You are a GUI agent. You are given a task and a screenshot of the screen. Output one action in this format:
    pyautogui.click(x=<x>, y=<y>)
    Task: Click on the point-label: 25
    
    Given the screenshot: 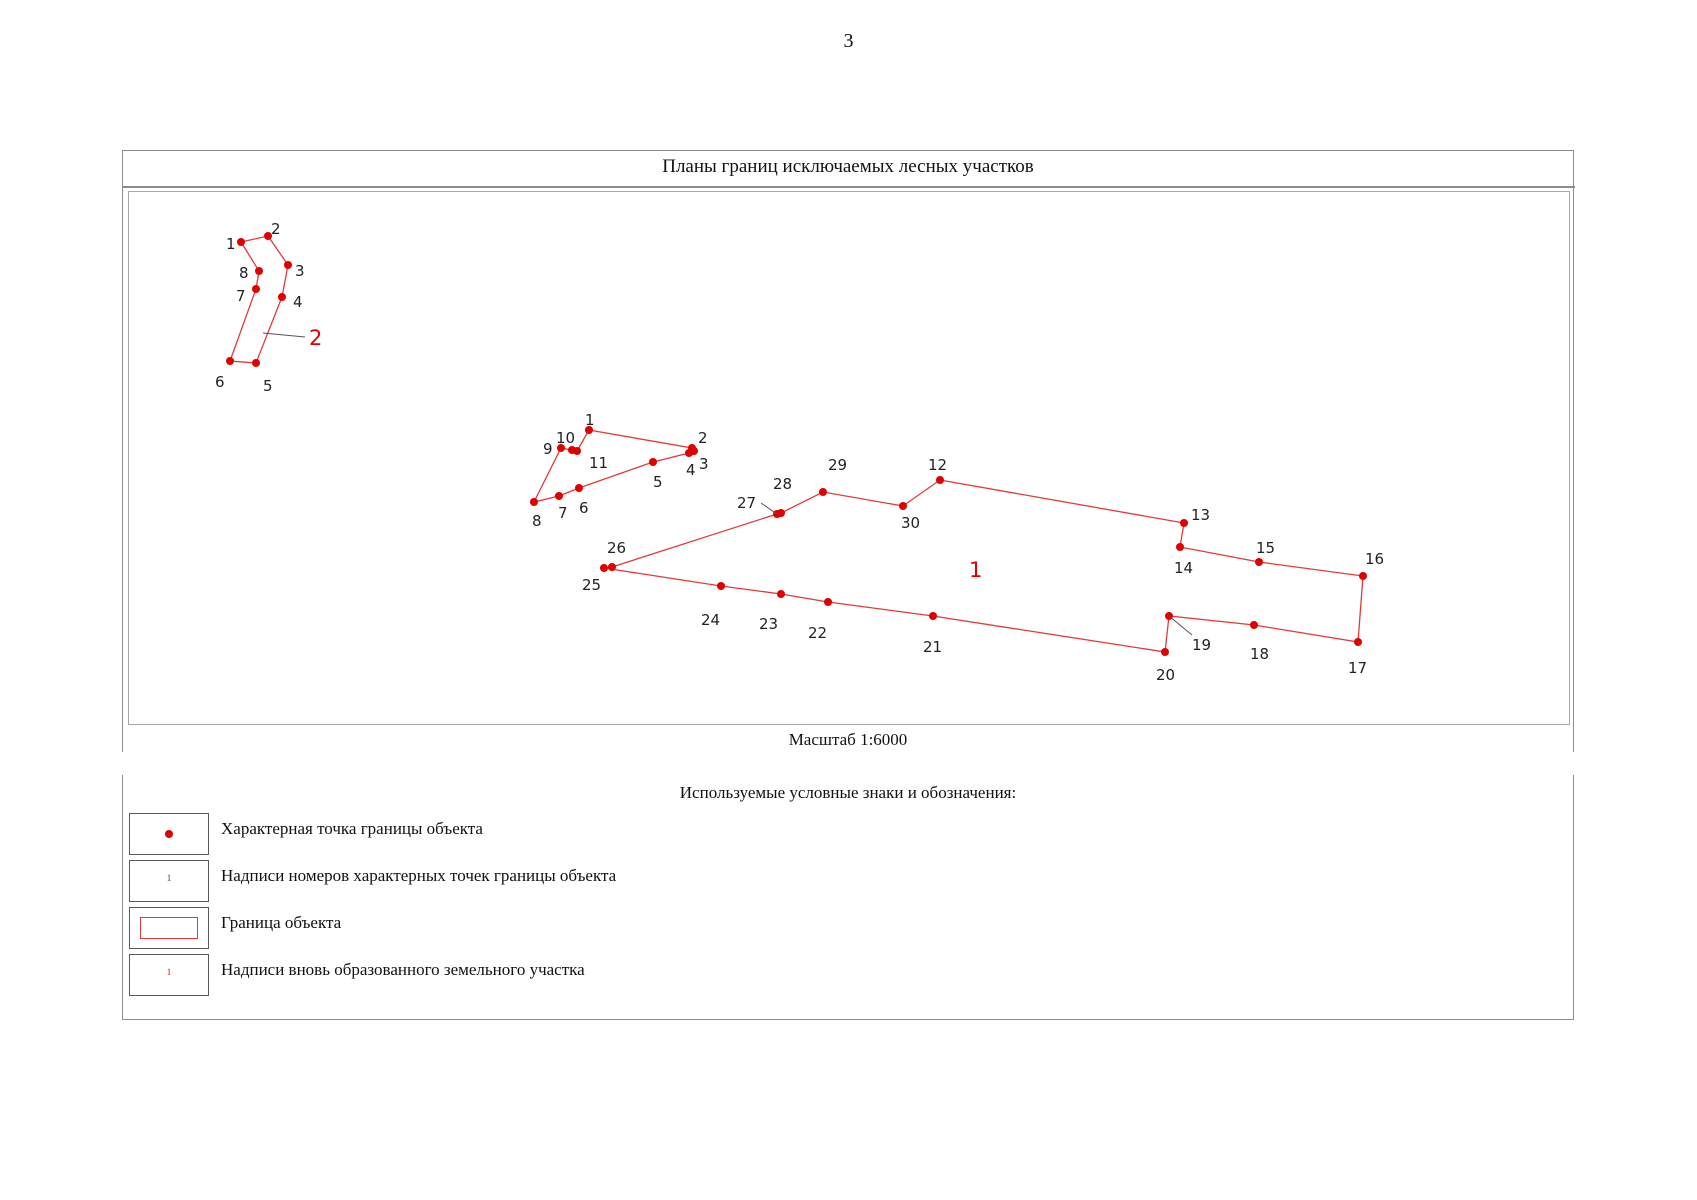 What is the action you would take?
    pyautogui.click(x=591, y=585)
    